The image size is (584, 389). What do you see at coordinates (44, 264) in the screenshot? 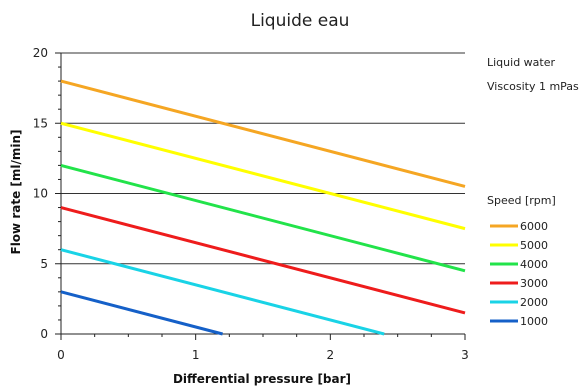
I see `y-tick-label-5: 5` at bounding box center [44, 264].